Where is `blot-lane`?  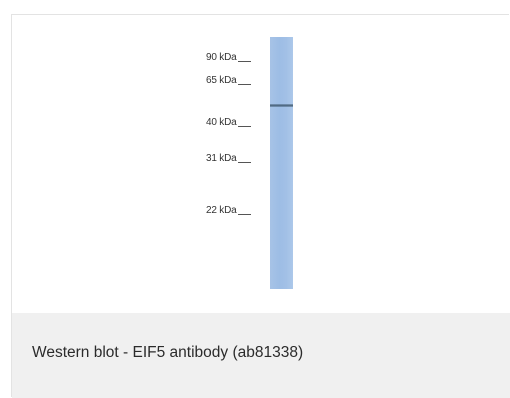
blot-lane is located at coordinates (281, 163).